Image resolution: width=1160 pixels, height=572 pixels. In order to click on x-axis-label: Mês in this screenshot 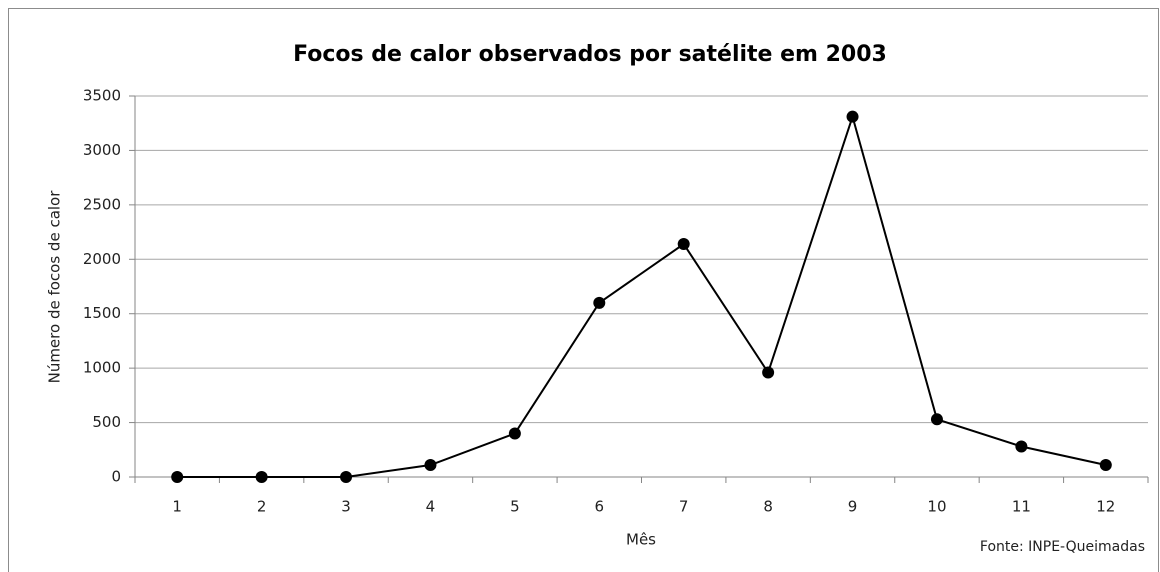, I will do `click(641, 540)`.